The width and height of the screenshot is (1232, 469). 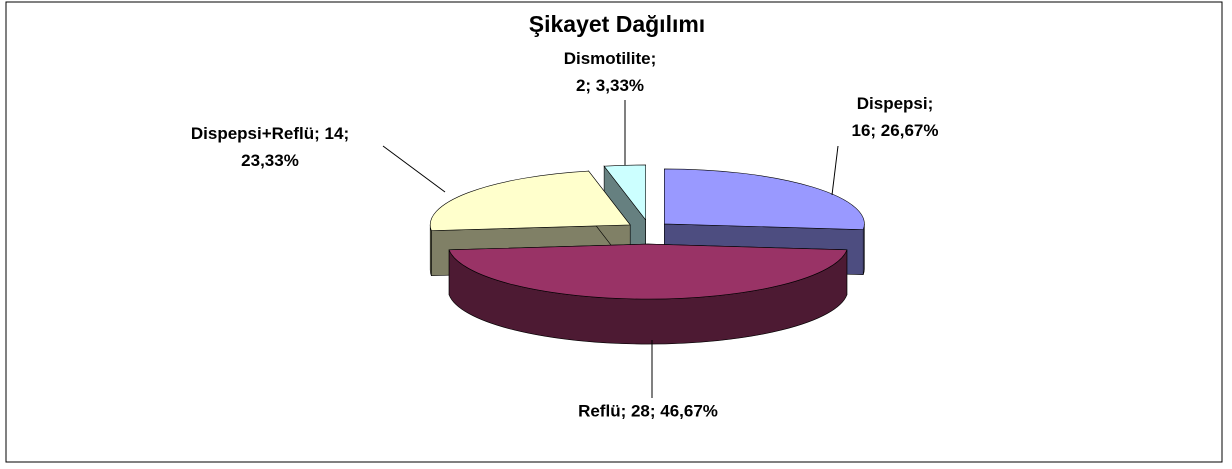 What do you see at coordinates (617, 24) in the screenshot?
I see `chart-title: Şikayet Dağılımı` at bounding box center [617, 24].